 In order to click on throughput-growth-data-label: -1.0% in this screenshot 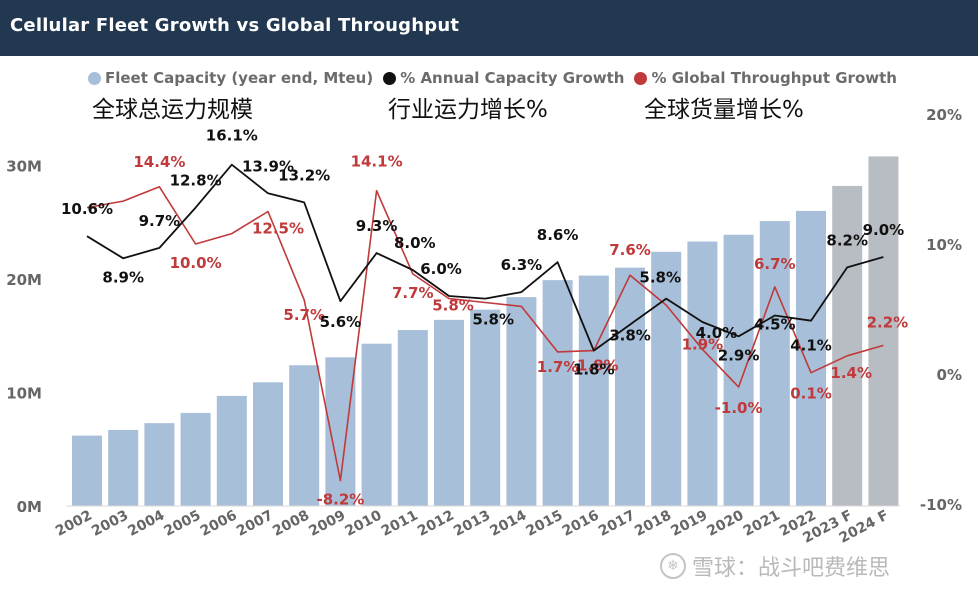, I will do `click(739, 408)`.